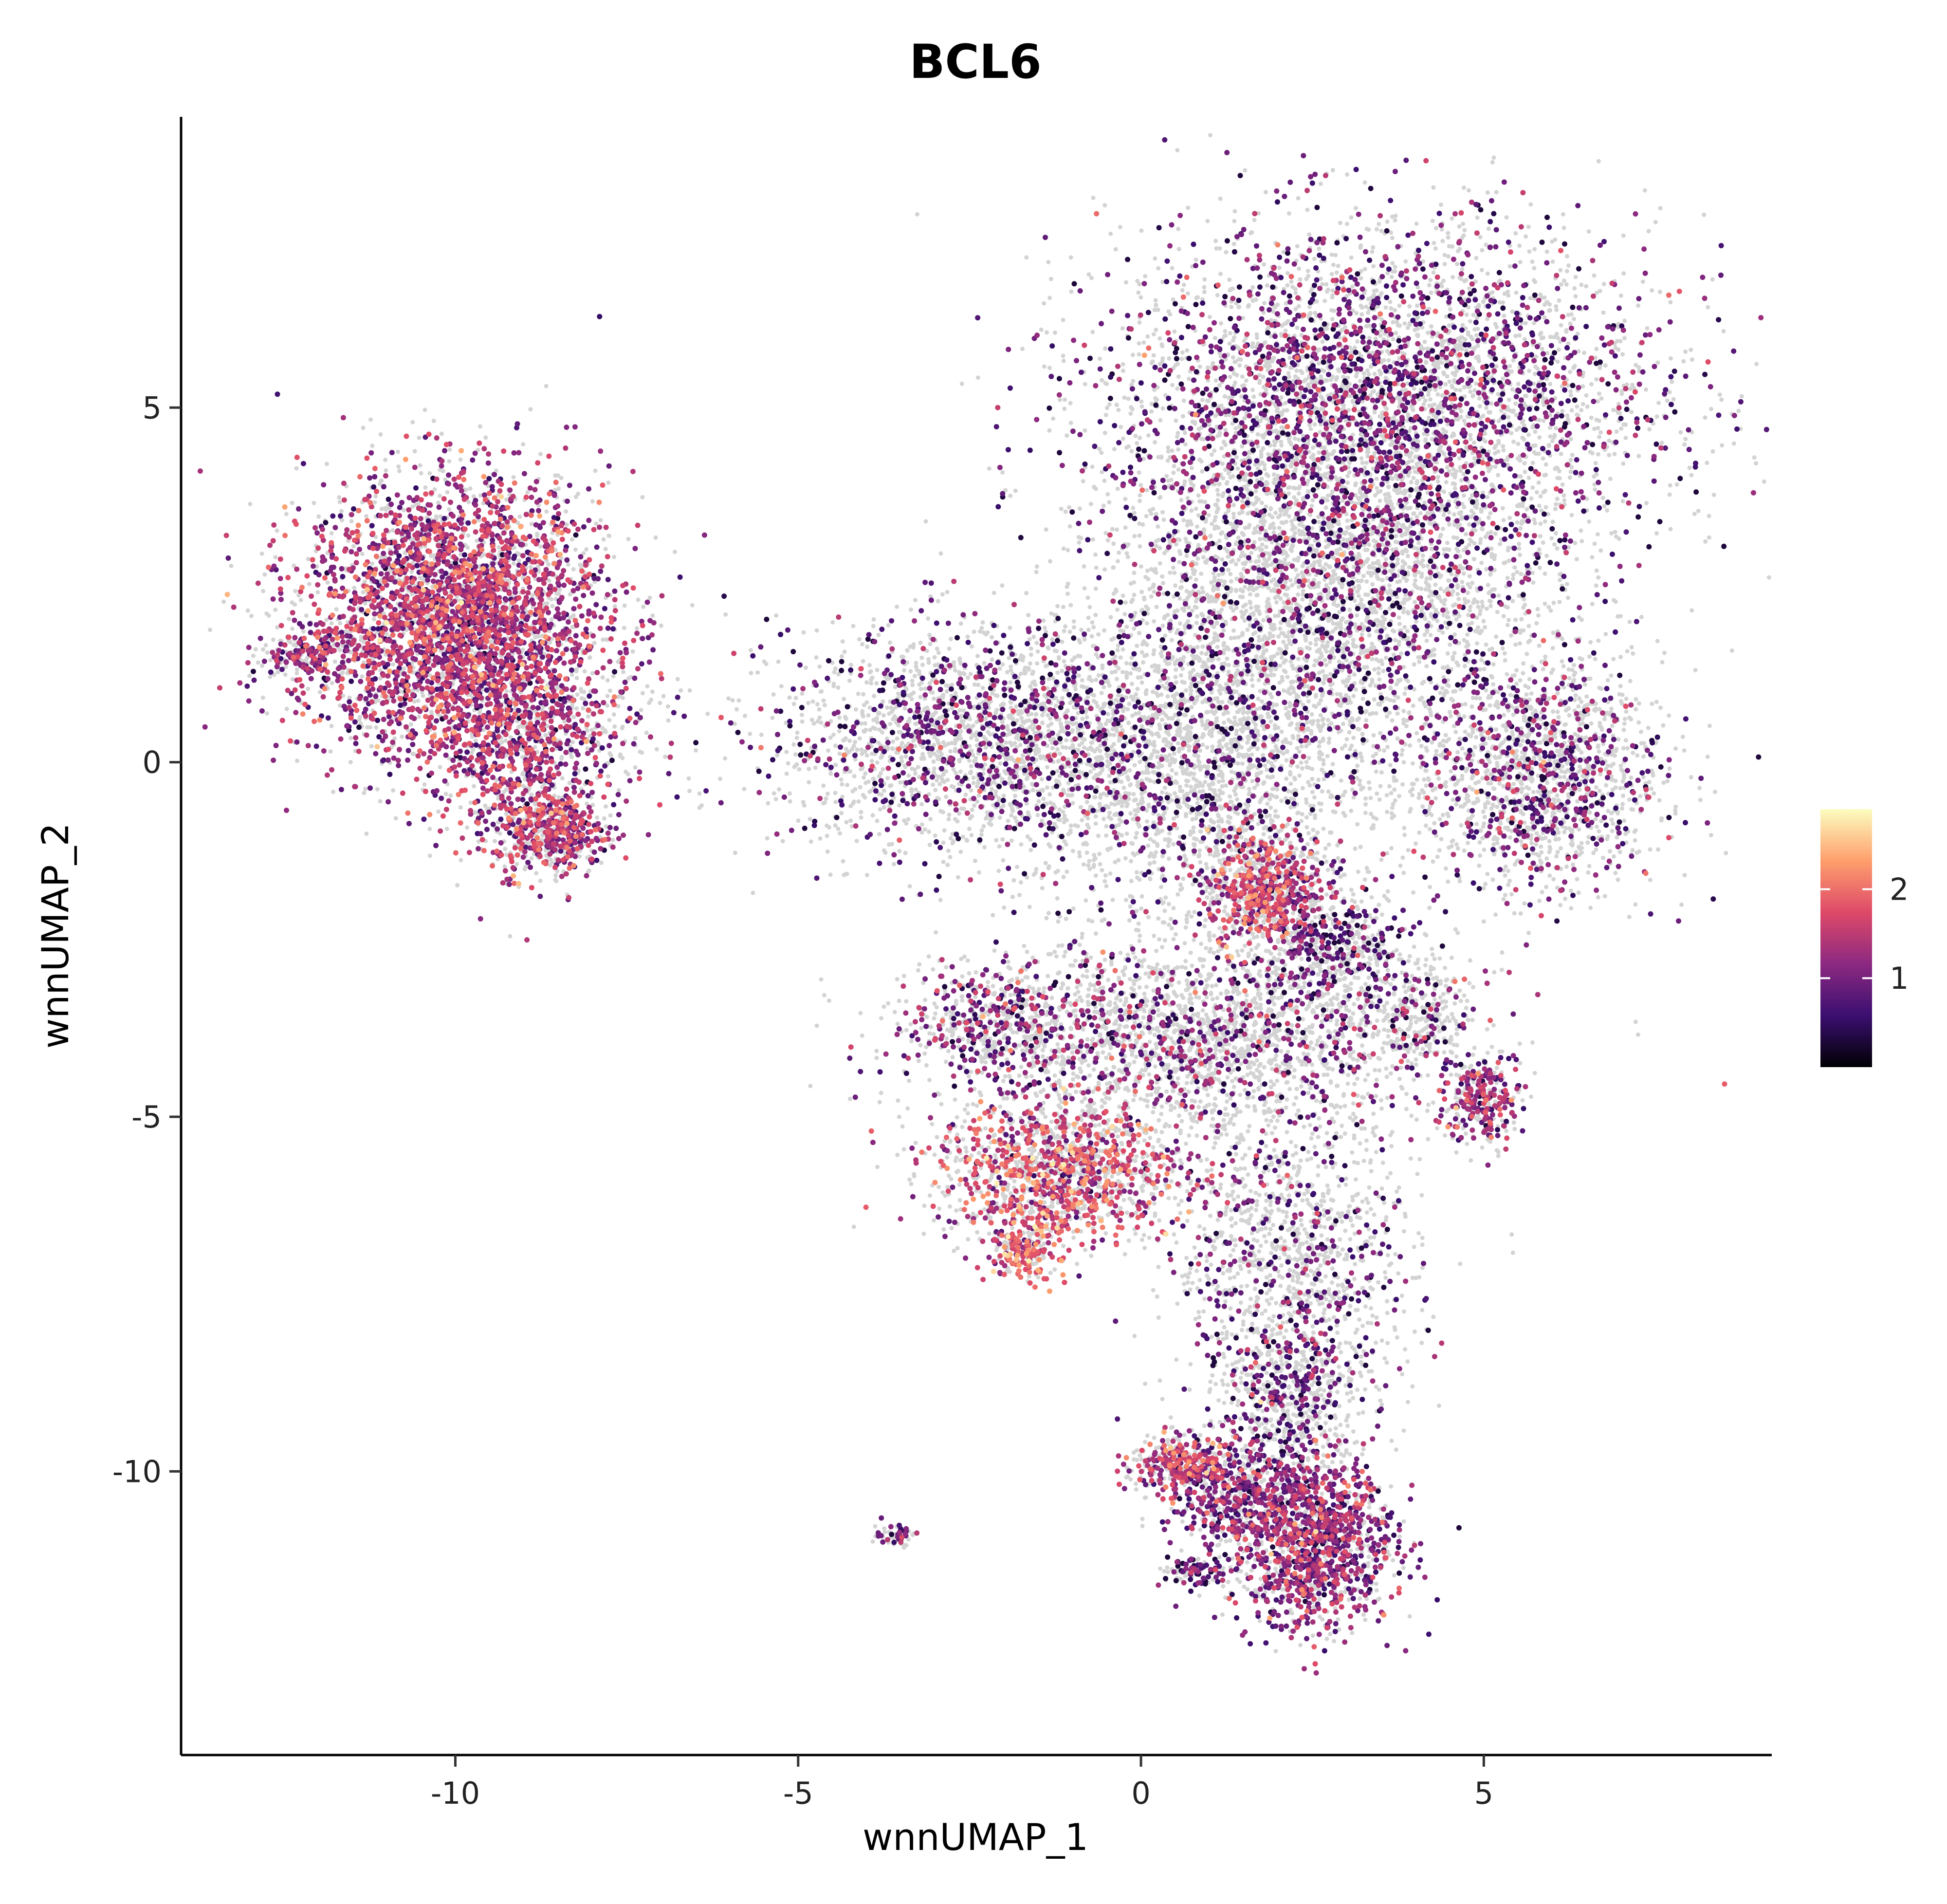 Image resolution: width=1947 pixels, height=1904 pixels. Describe the element at coordinates (975, 62) in the screenshot. I see `chart-title: BCL6` at that location.